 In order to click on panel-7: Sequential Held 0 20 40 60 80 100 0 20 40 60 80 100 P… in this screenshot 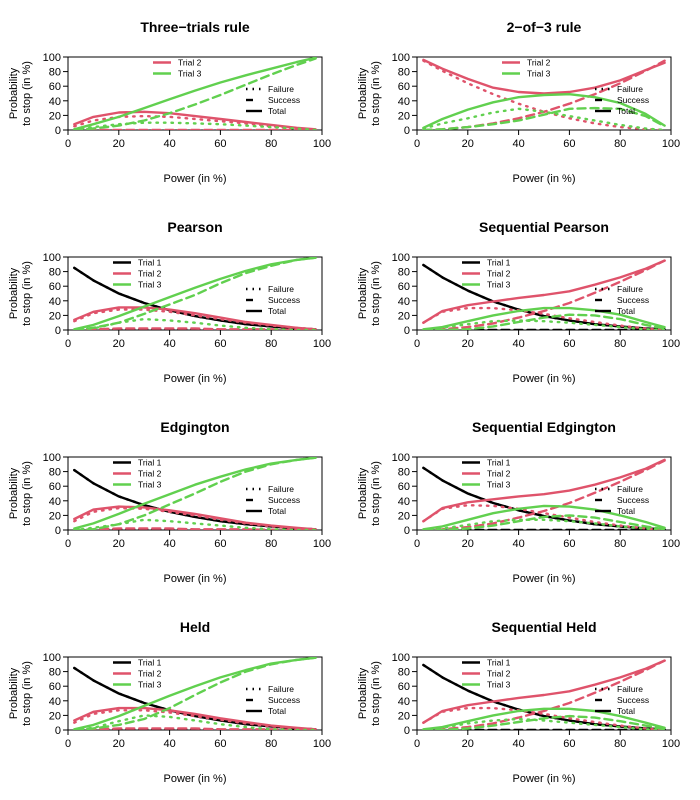, I will do `click(518, 702)`.